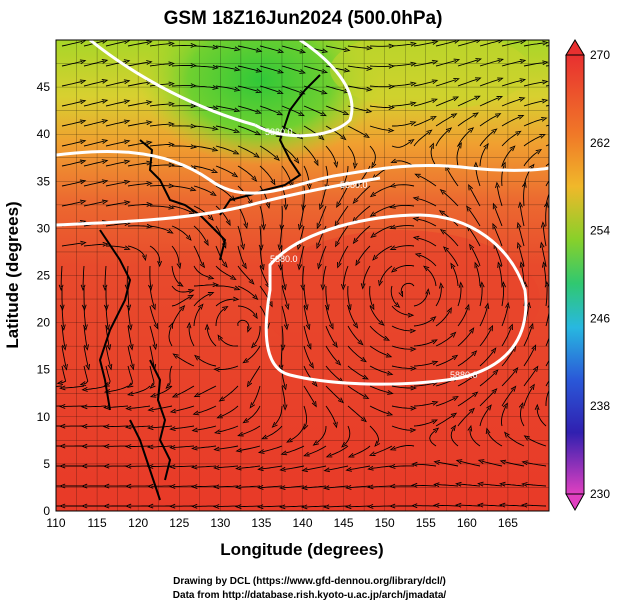 Image resolution: width=619 pixels, height=605 pixels. What do you see at coordinates (301, 549) in the screenshot?
I see `x-axis-label: Longitude (degrees)` at bounding box center [301, 549].